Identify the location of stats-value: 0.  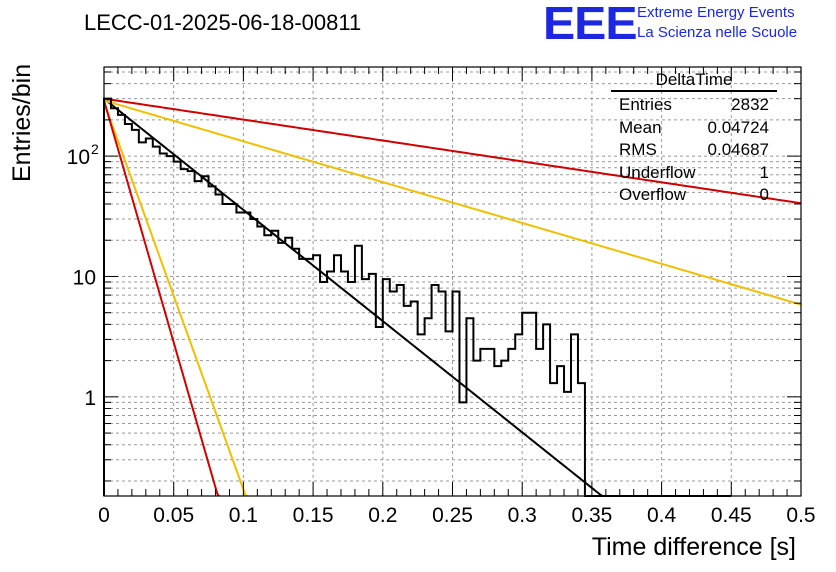
(764, 194).